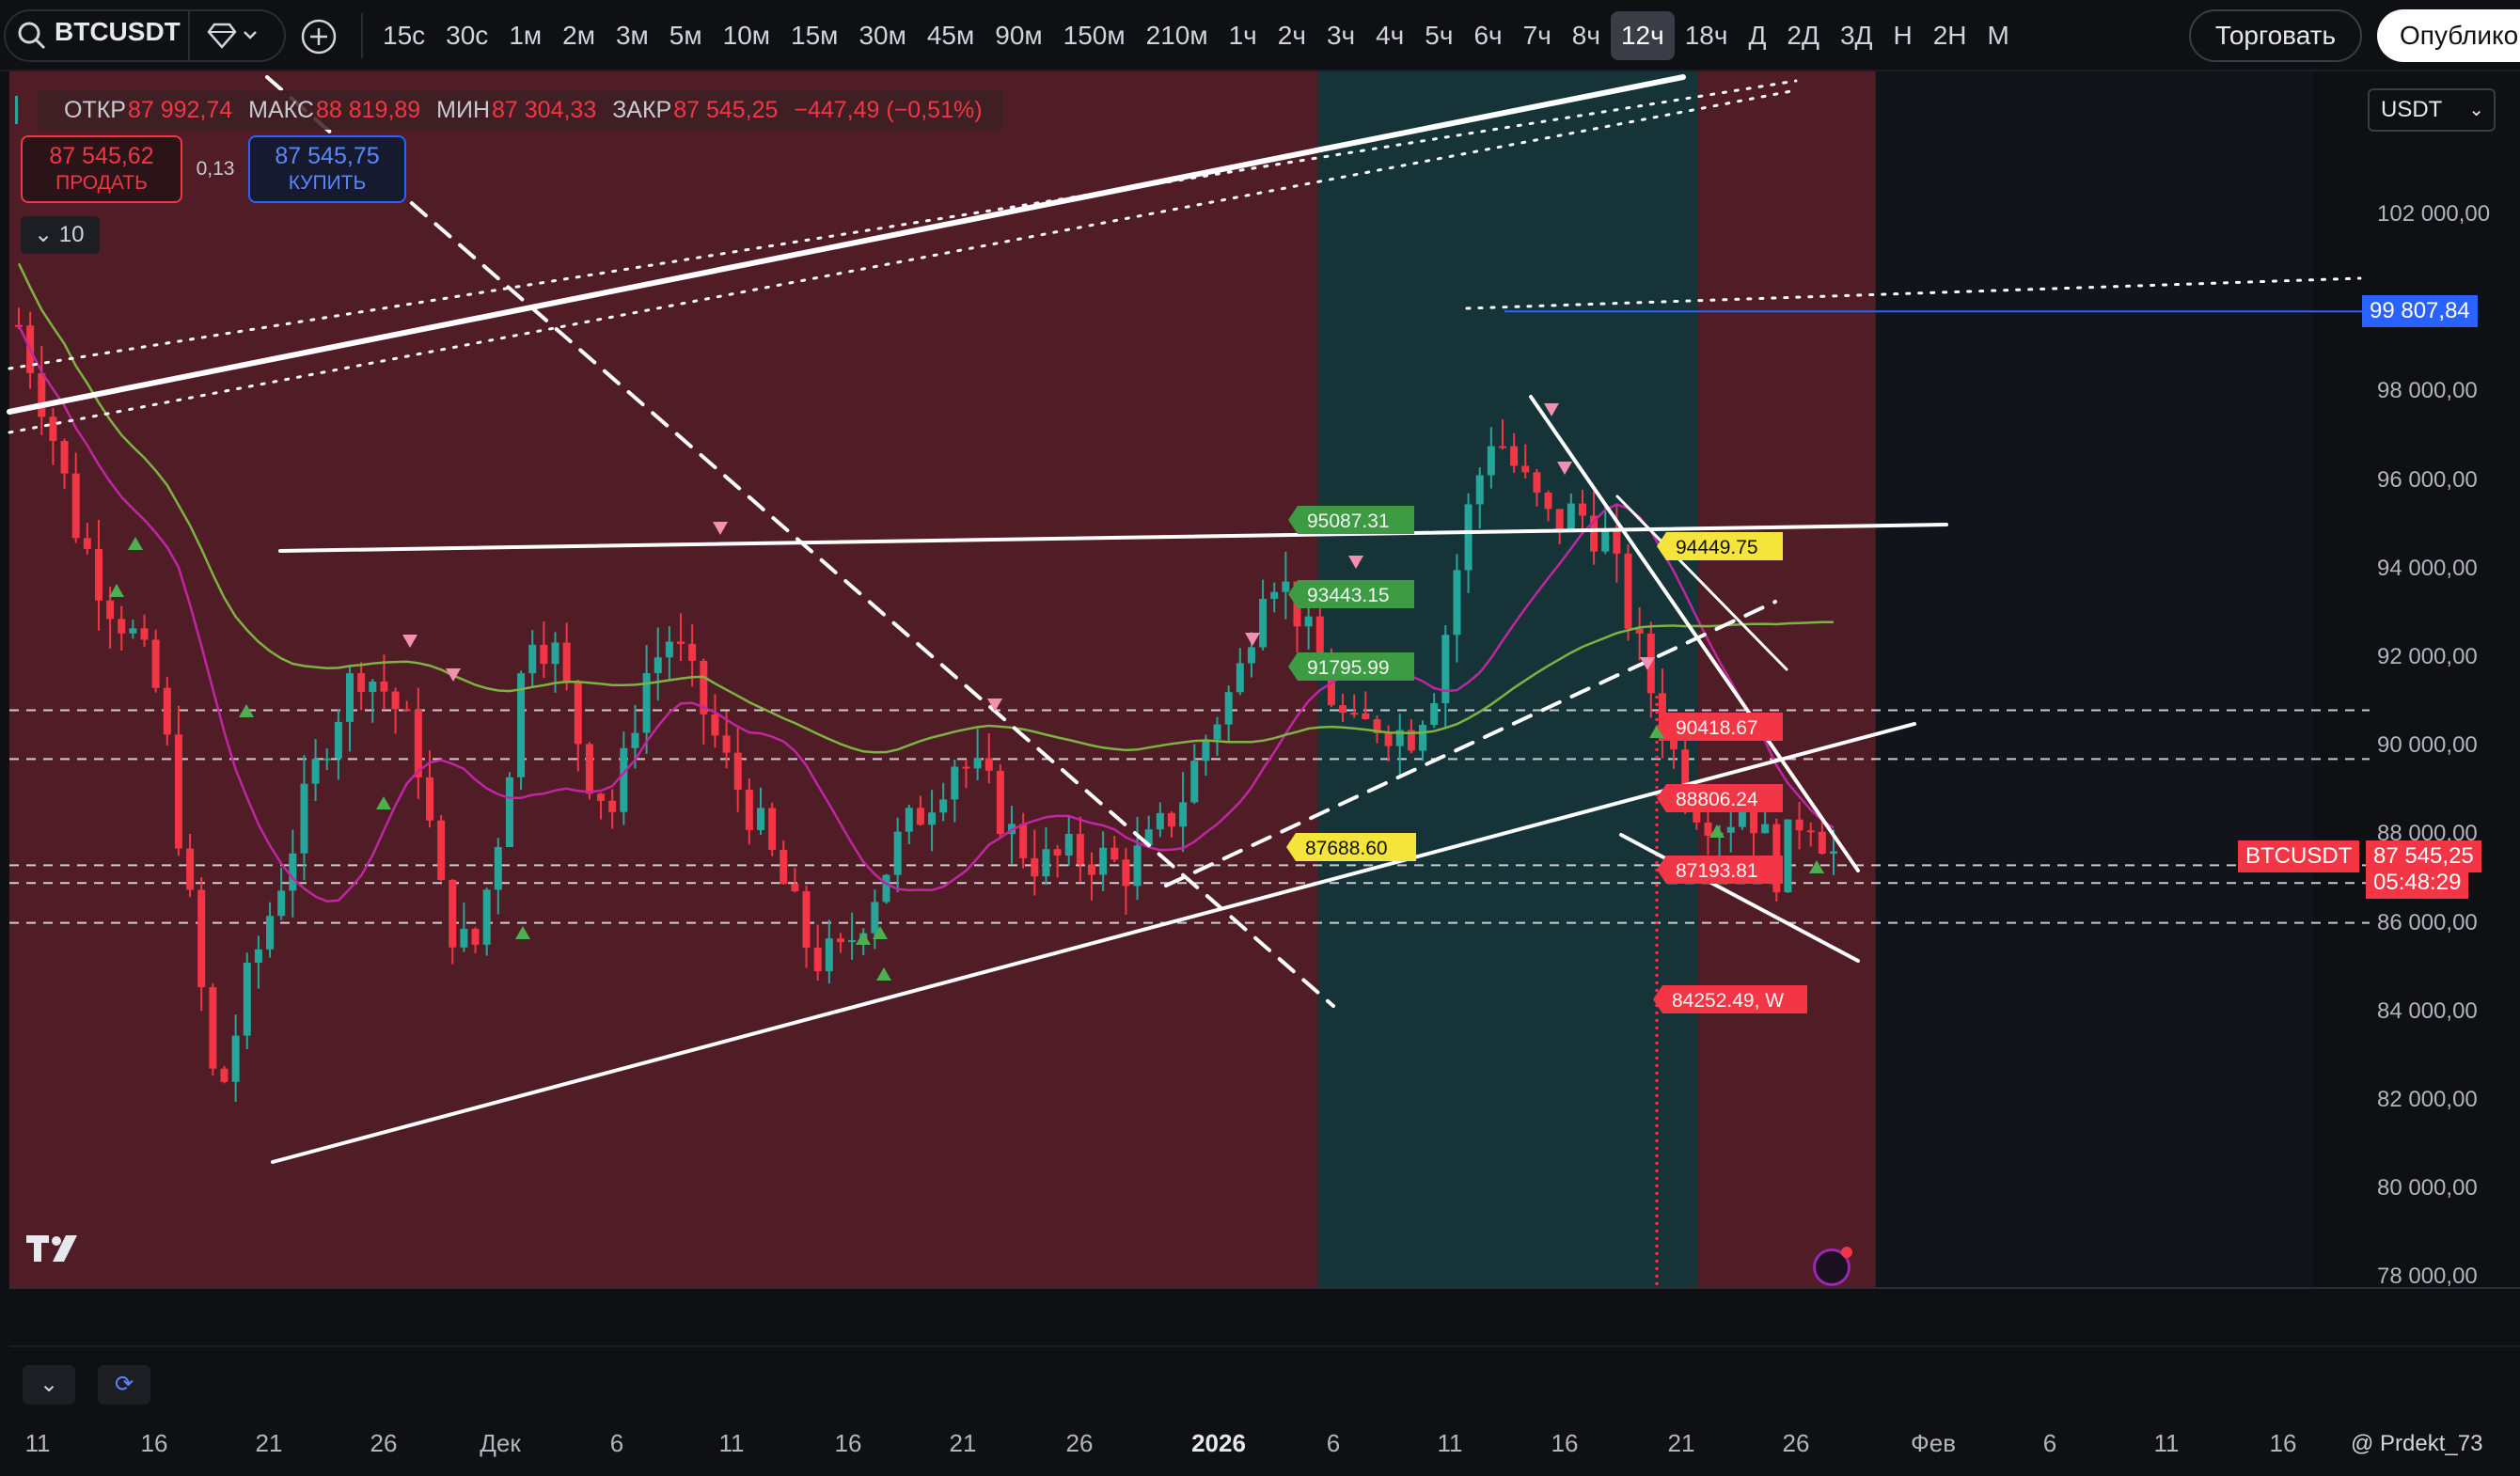 This screenshot has height=1476, width=2520. What do you see at coordinates (1291, 35) in the screenshot?
I see `interval-14: 2ч` at bounding box center [1291, 35].